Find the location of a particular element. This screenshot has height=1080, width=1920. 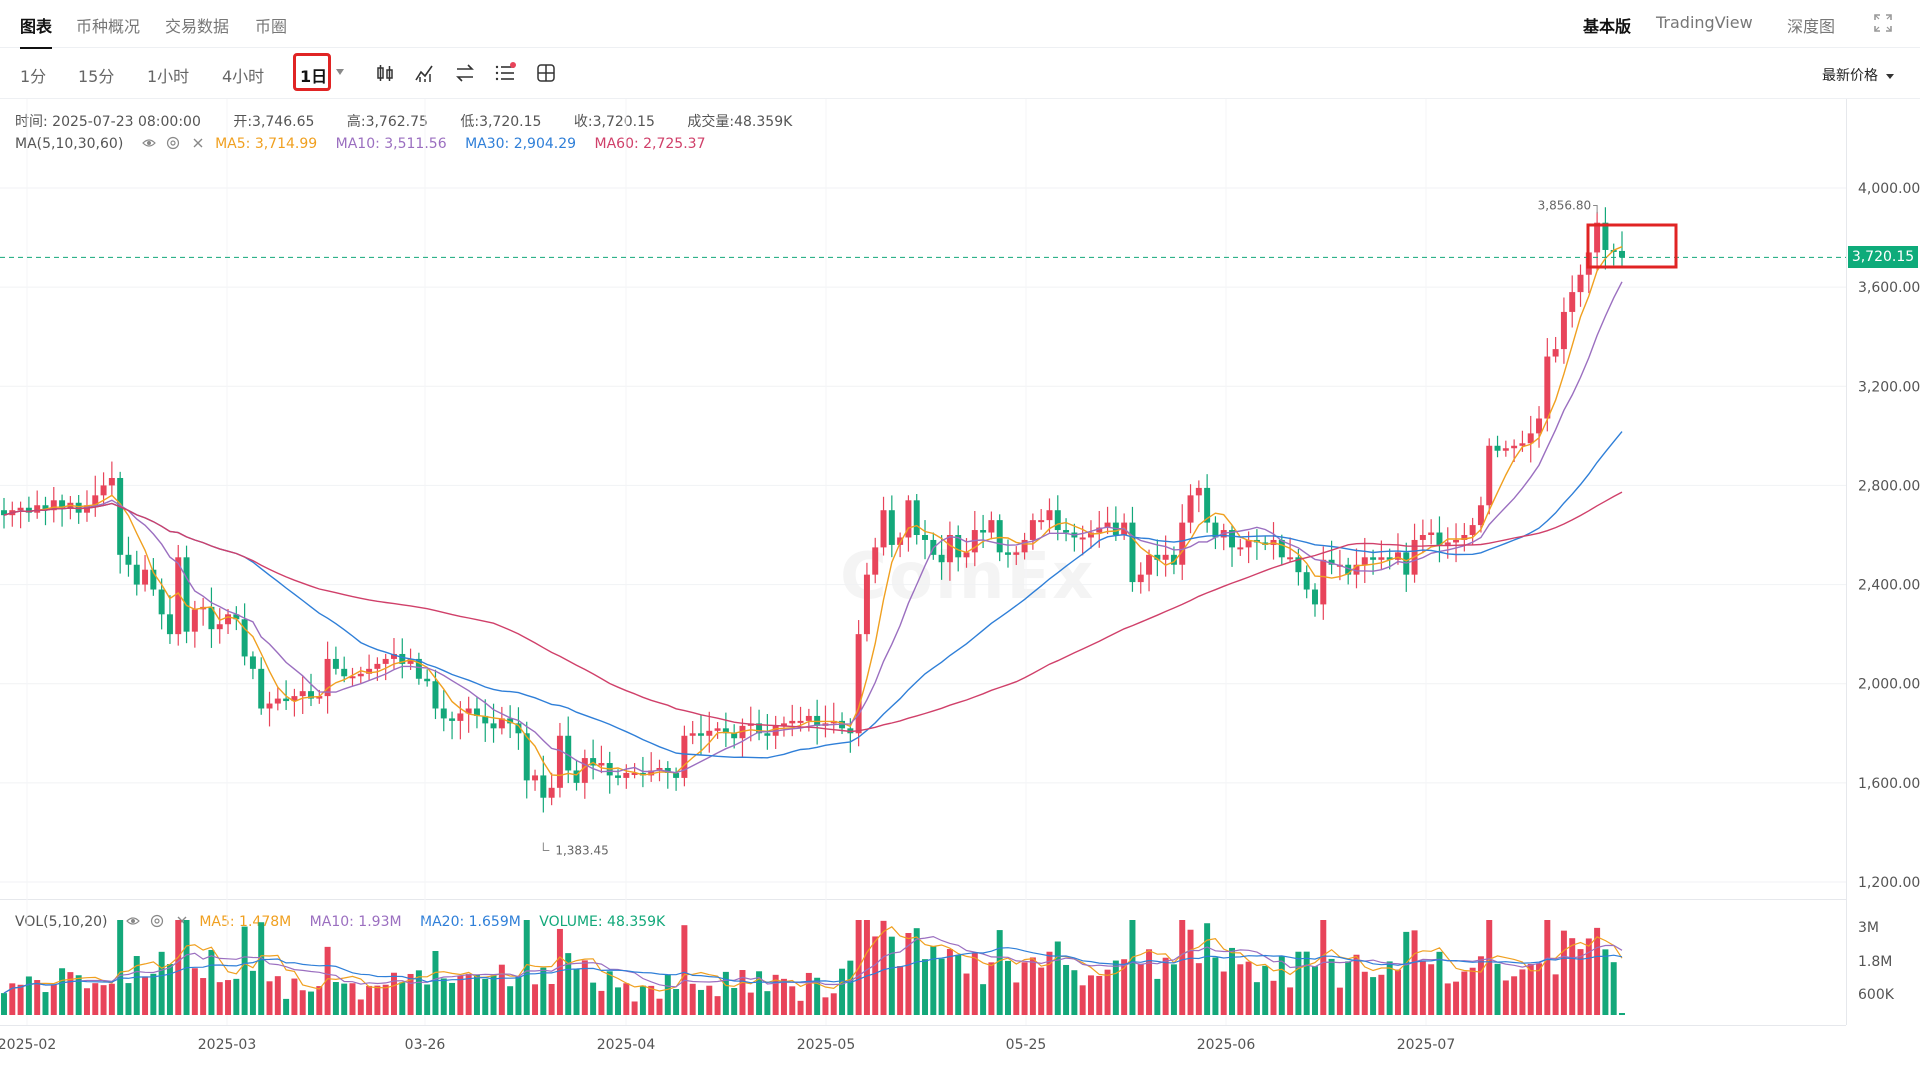

ma10-value: MA10: 3,511.56 is located at coordinates (391, 144).